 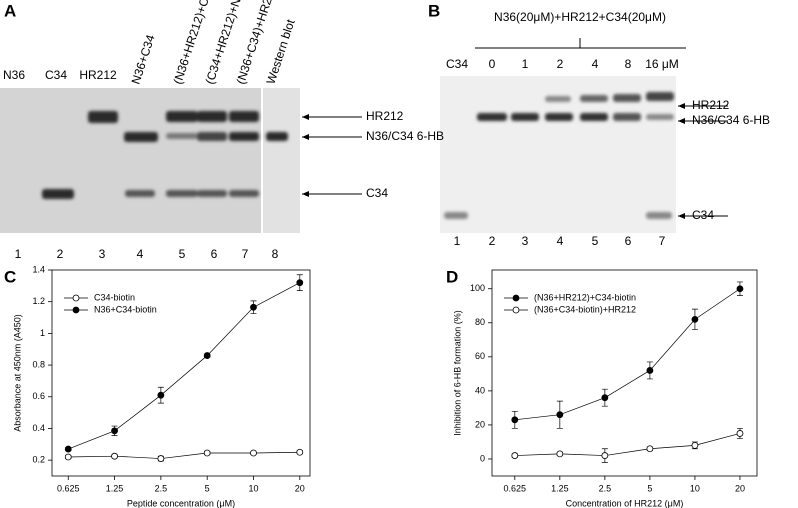 I want to click on y-tick-label: 0.6, so click(x=38, y=396).